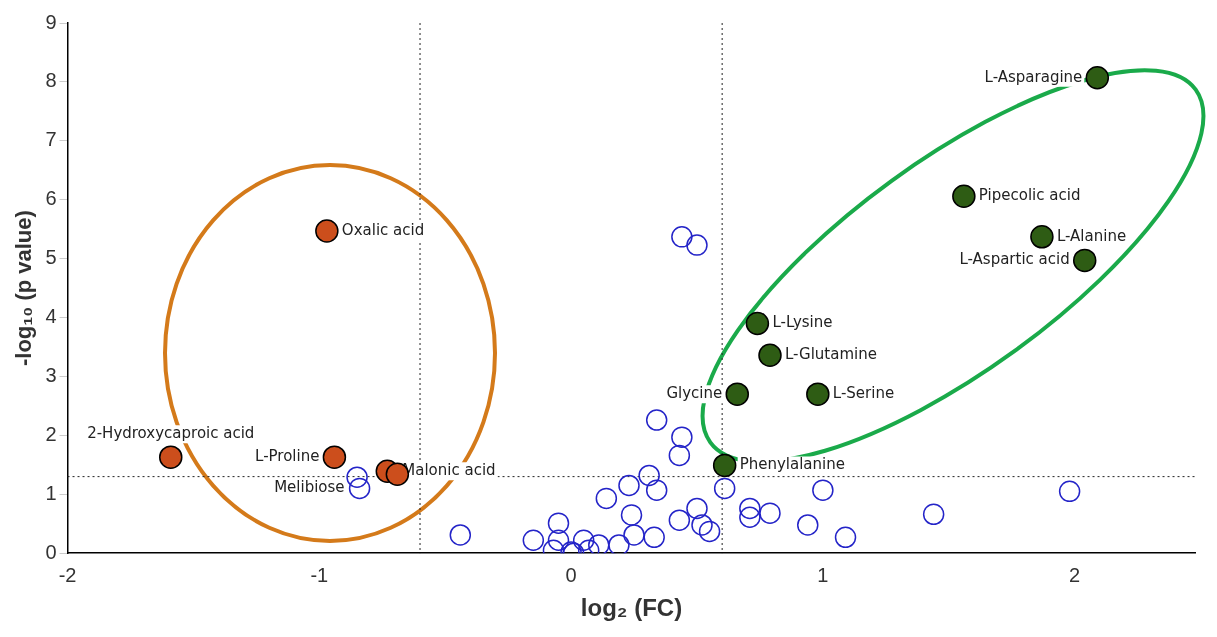  Describe the element at coordinates (51, 257) in the screenshot. I see `y-tick-label: 5` at that location.